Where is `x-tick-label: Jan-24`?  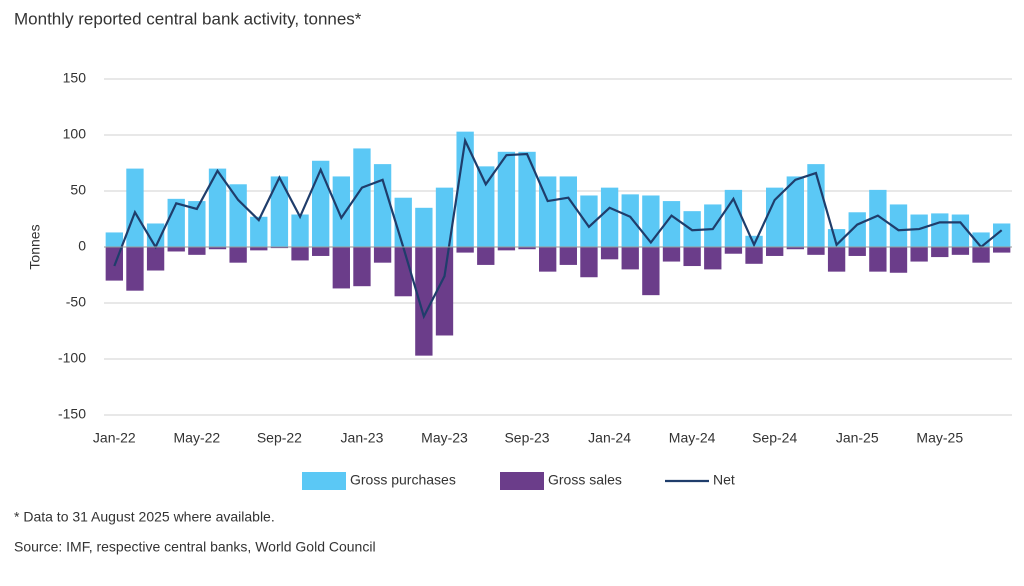
x-tick-label: Jan-24 is located at coordinates (609, 438).